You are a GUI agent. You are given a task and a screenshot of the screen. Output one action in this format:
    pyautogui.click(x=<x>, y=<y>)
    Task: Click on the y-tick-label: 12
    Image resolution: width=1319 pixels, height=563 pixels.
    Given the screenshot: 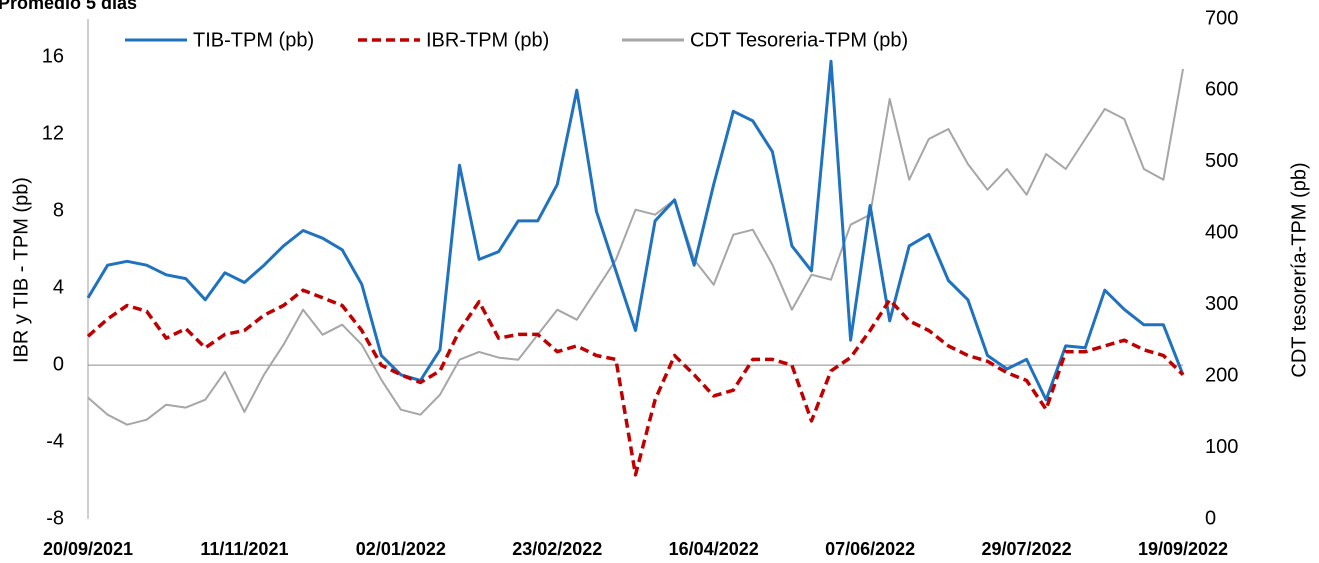 What is the action you would take?
    pyautogui.click(x=53, y=134)
    